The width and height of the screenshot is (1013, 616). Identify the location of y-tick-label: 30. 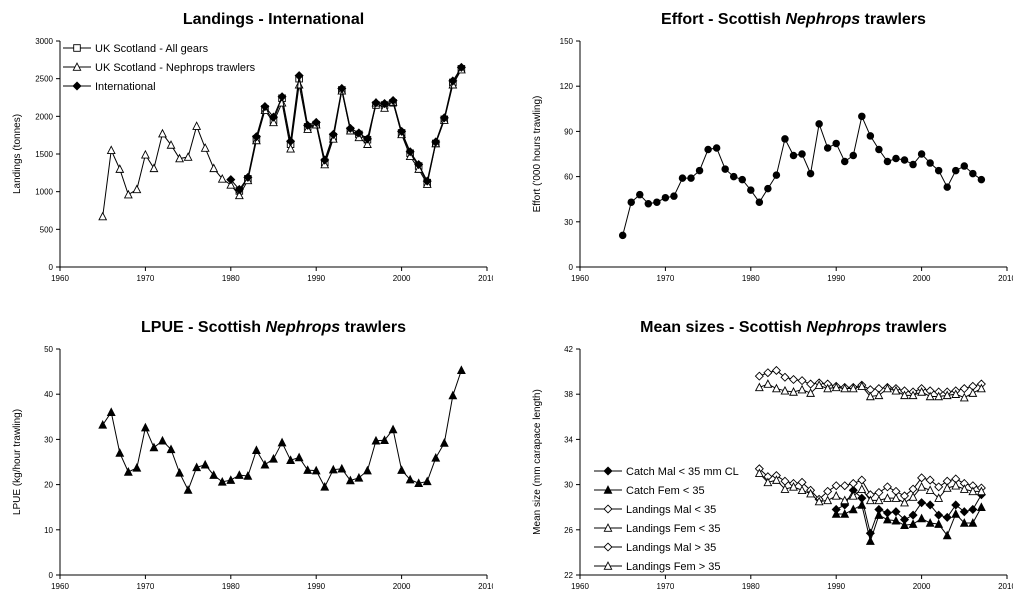
(48, 439).